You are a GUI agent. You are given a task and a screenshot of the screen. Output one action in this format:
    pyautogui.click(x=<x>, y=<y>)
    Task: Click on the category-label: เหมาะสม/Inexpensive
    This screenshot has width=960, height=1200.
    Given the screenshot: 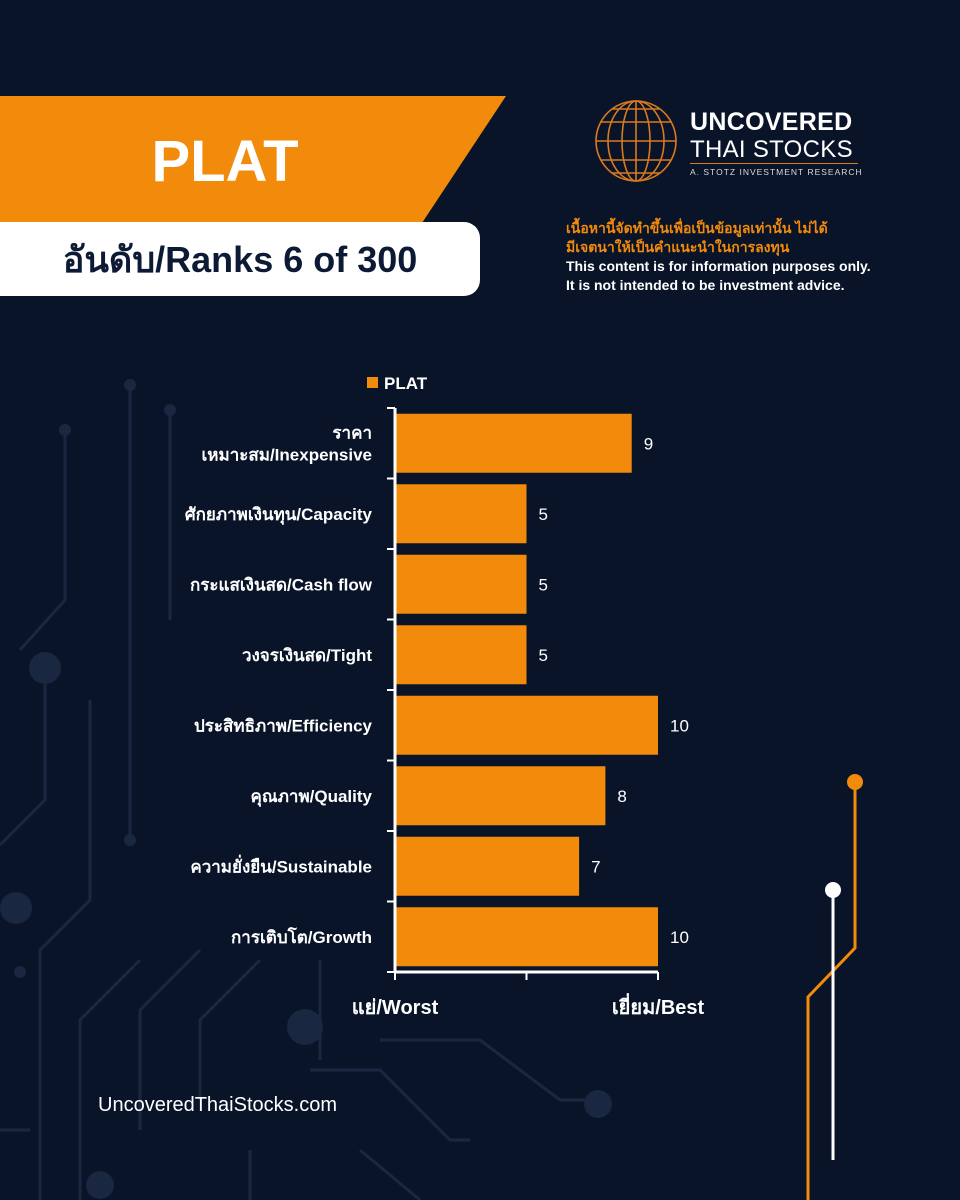 What is the action you would take?
    pyautogui.click(x=286, y=454)
    